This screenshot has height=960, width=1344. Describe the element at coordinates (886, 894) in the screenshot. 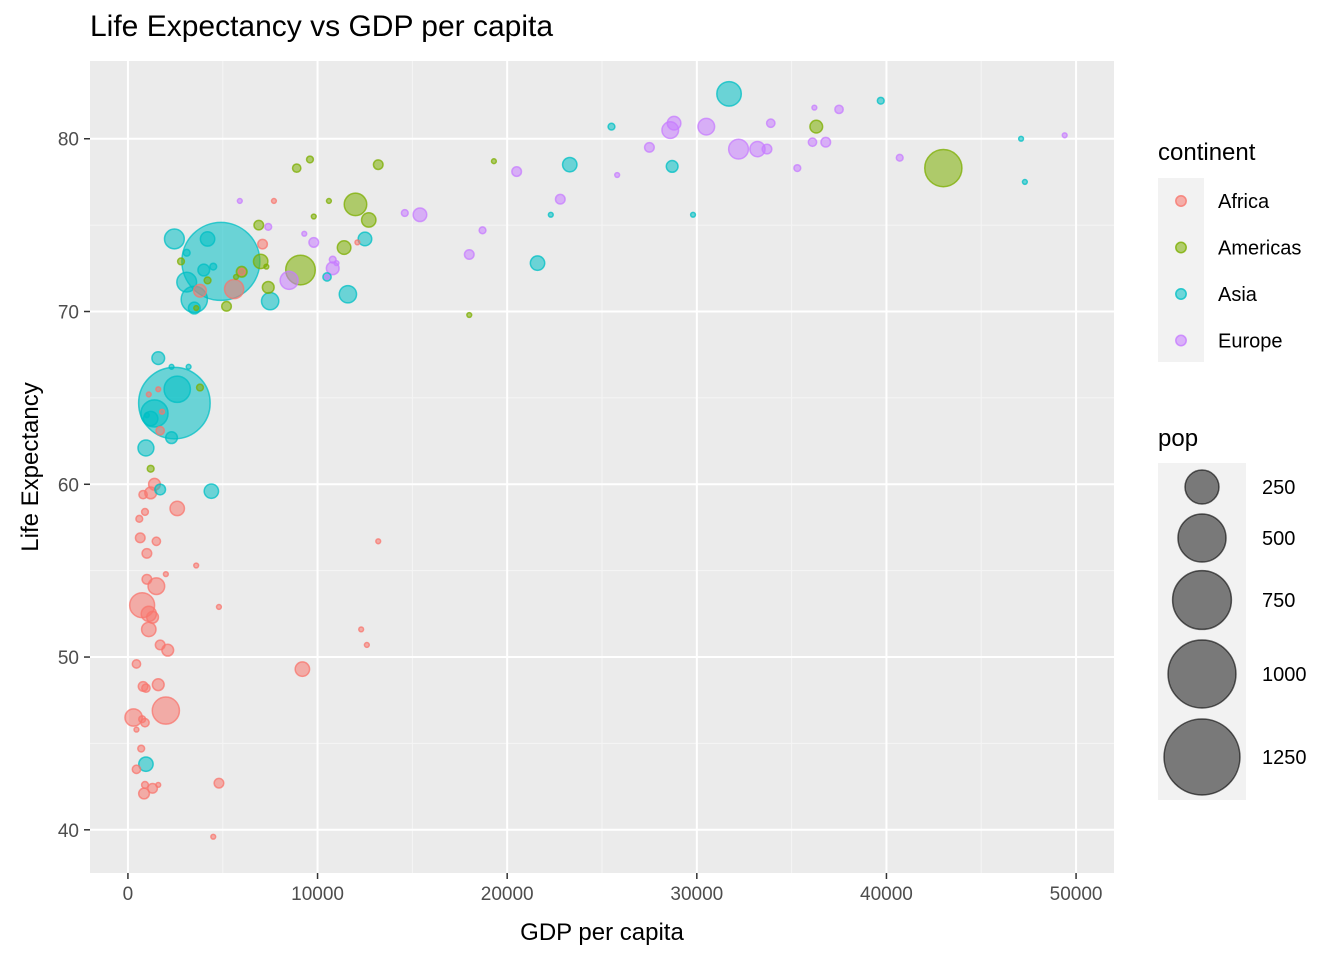

I see `x-tick-label: 40000` at that location.